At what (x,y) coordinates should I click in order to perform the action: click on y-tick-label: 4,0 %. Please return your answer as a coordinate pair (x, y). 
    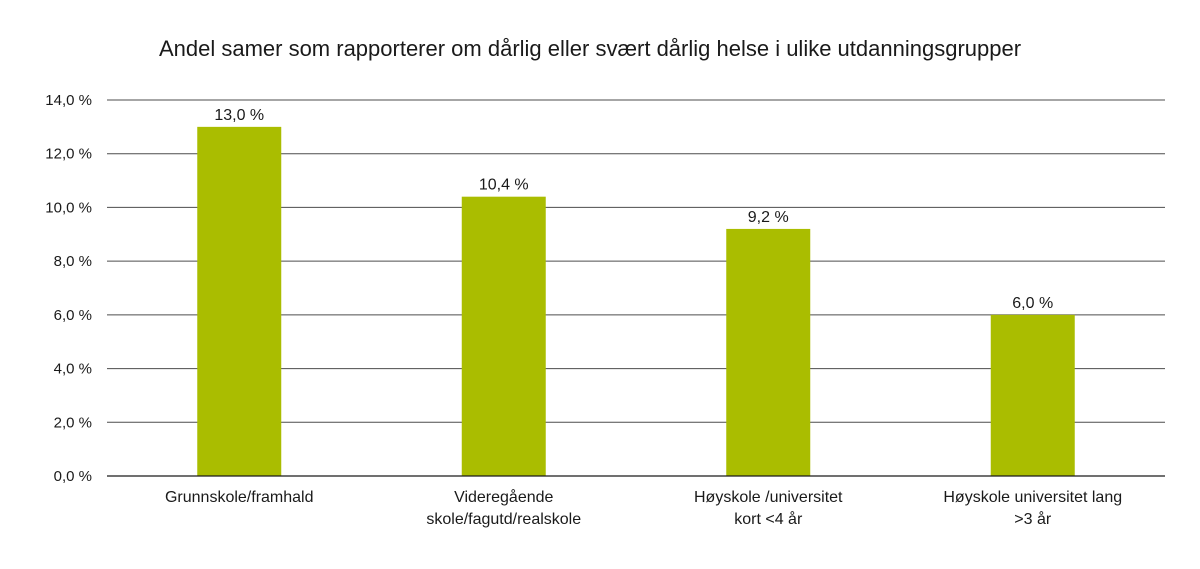
    Looking at the image, I should click on (73, 369).